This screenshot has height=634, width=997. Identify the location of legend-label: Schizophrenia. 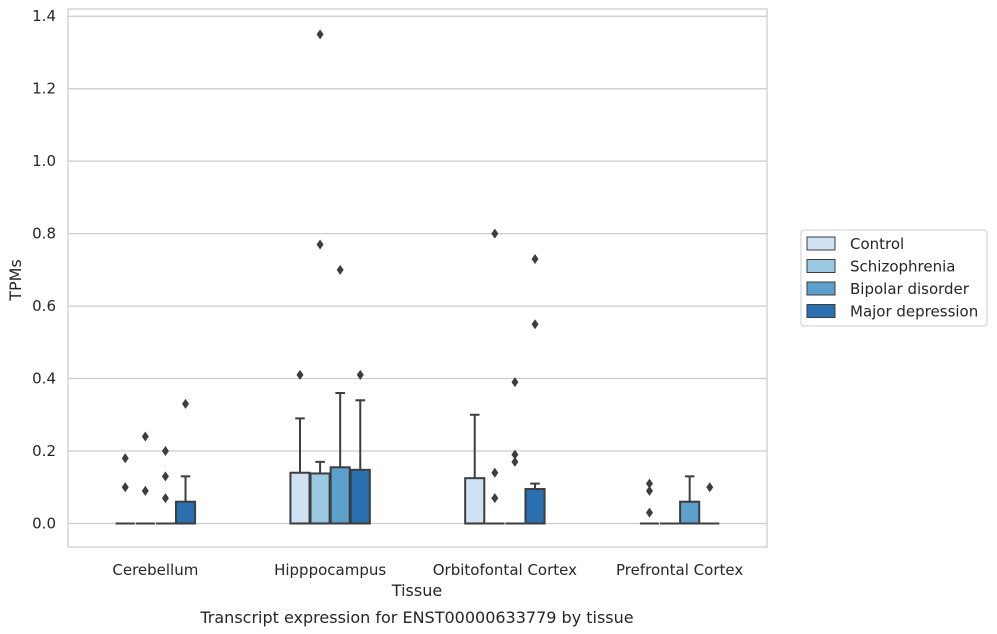
(902, 267).